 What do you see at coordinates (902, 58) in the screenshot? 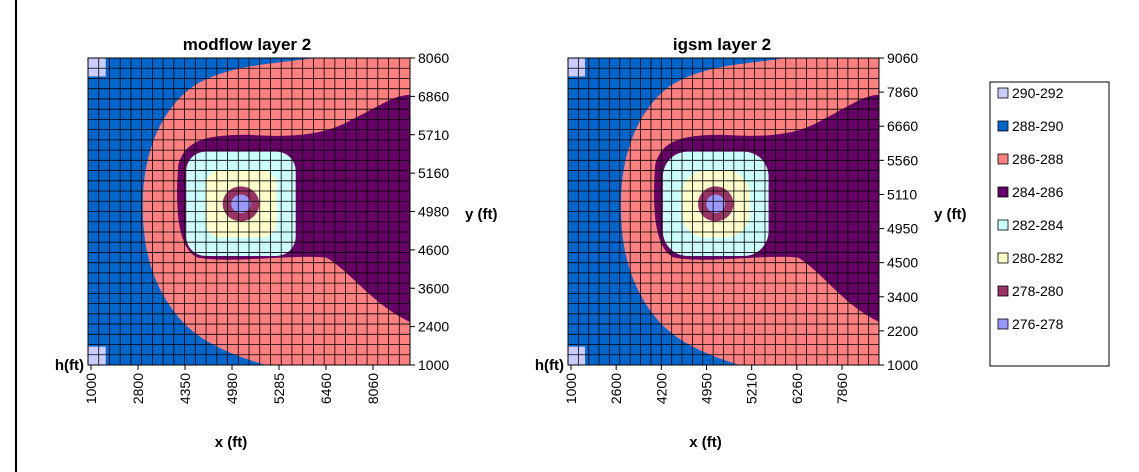
I see `y-tick-label: 9060` at bounding box center [902, 58].